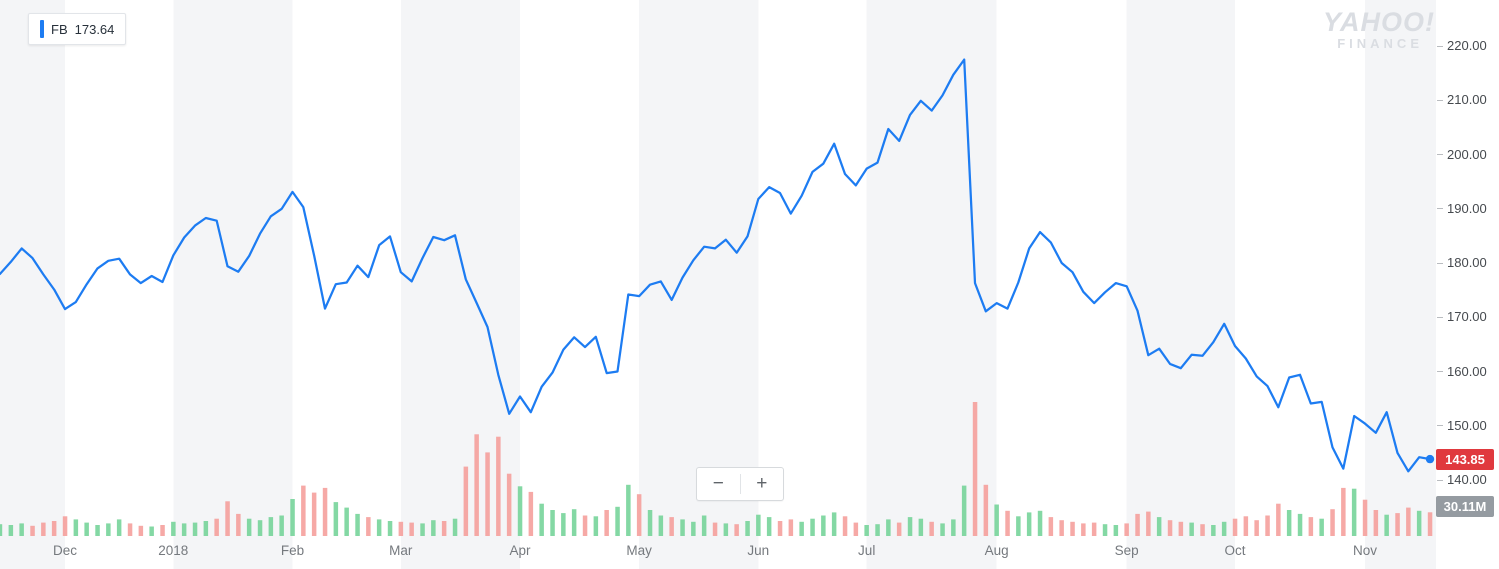 This screenshot has height=569, width=1499. I want to click on x-axis-label: Sep, so click(1126, 550).